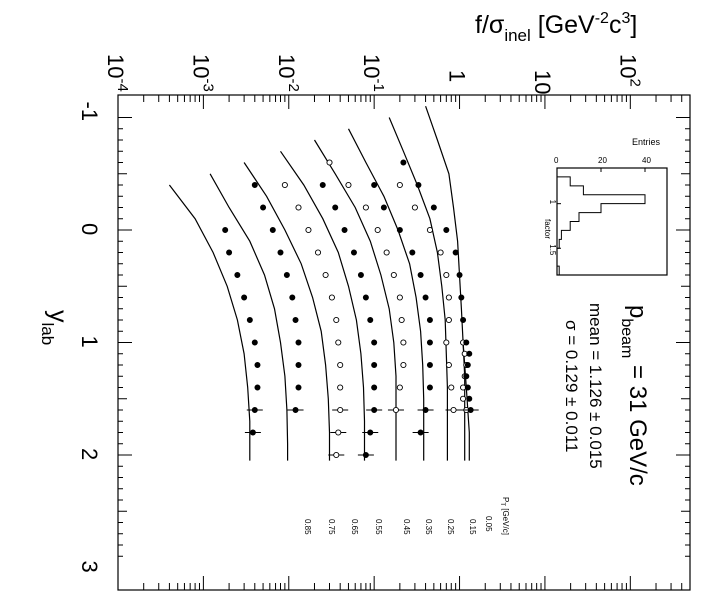  Describe the element at coordinates (89, 229) in the screenshot. I see `x-tick-label: 0` at that location.